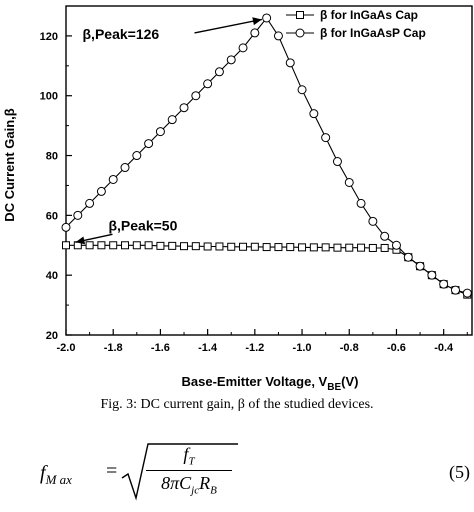 This screenshot has width=474, height=512. I want to click on y-tick-label: 60, so click(52, 216).